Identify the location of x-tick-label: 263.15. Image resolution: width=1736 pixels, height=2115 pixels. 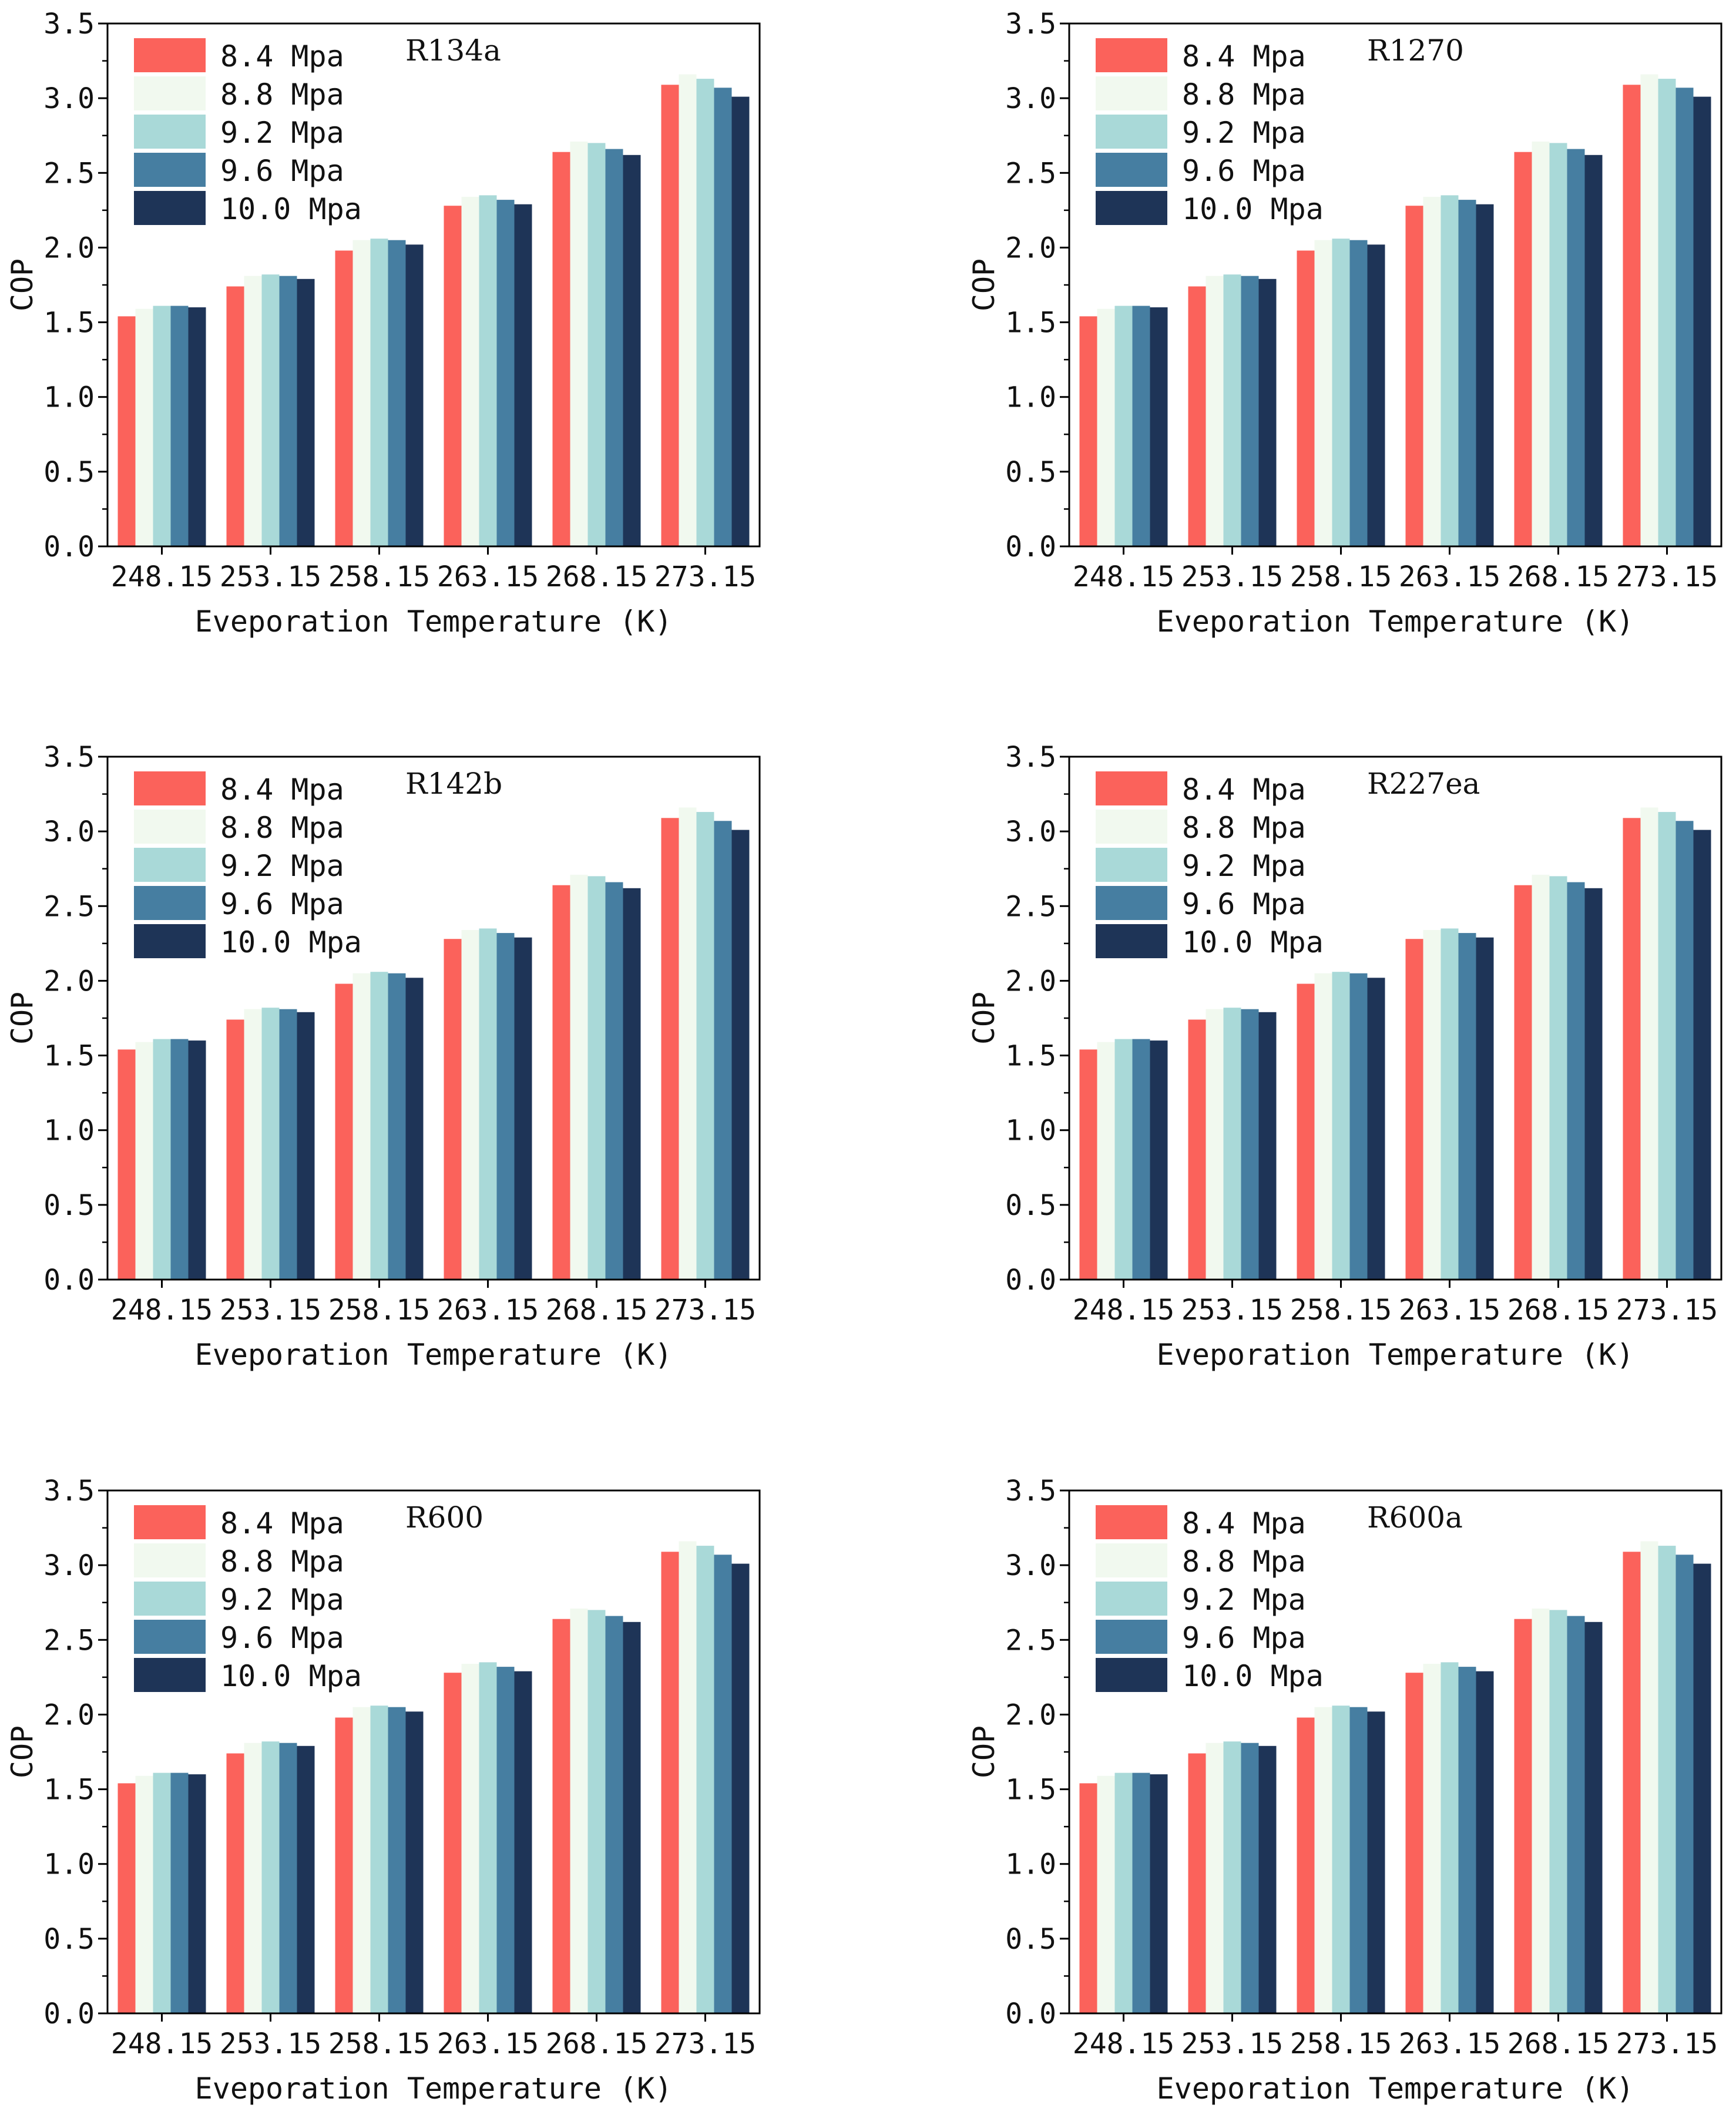
(488, 2044).